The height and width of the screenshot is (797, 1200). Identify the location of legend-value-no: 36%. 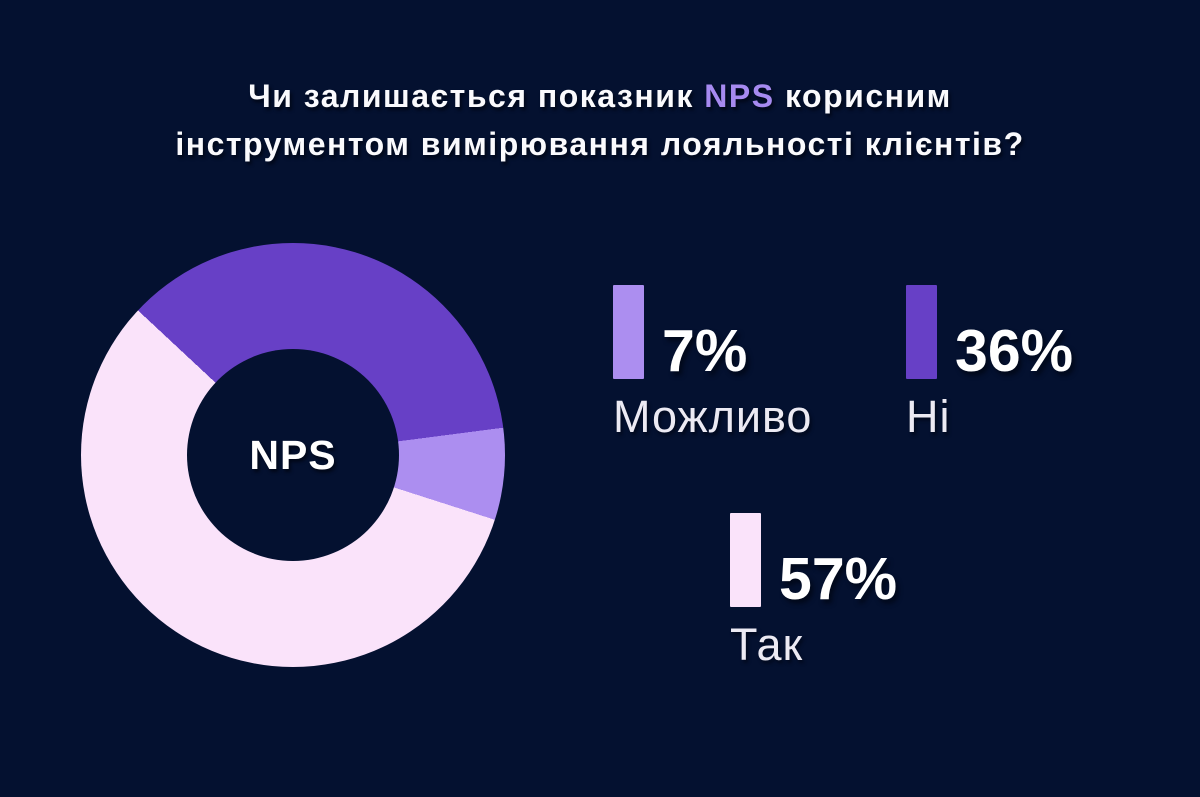
(1014, 350).